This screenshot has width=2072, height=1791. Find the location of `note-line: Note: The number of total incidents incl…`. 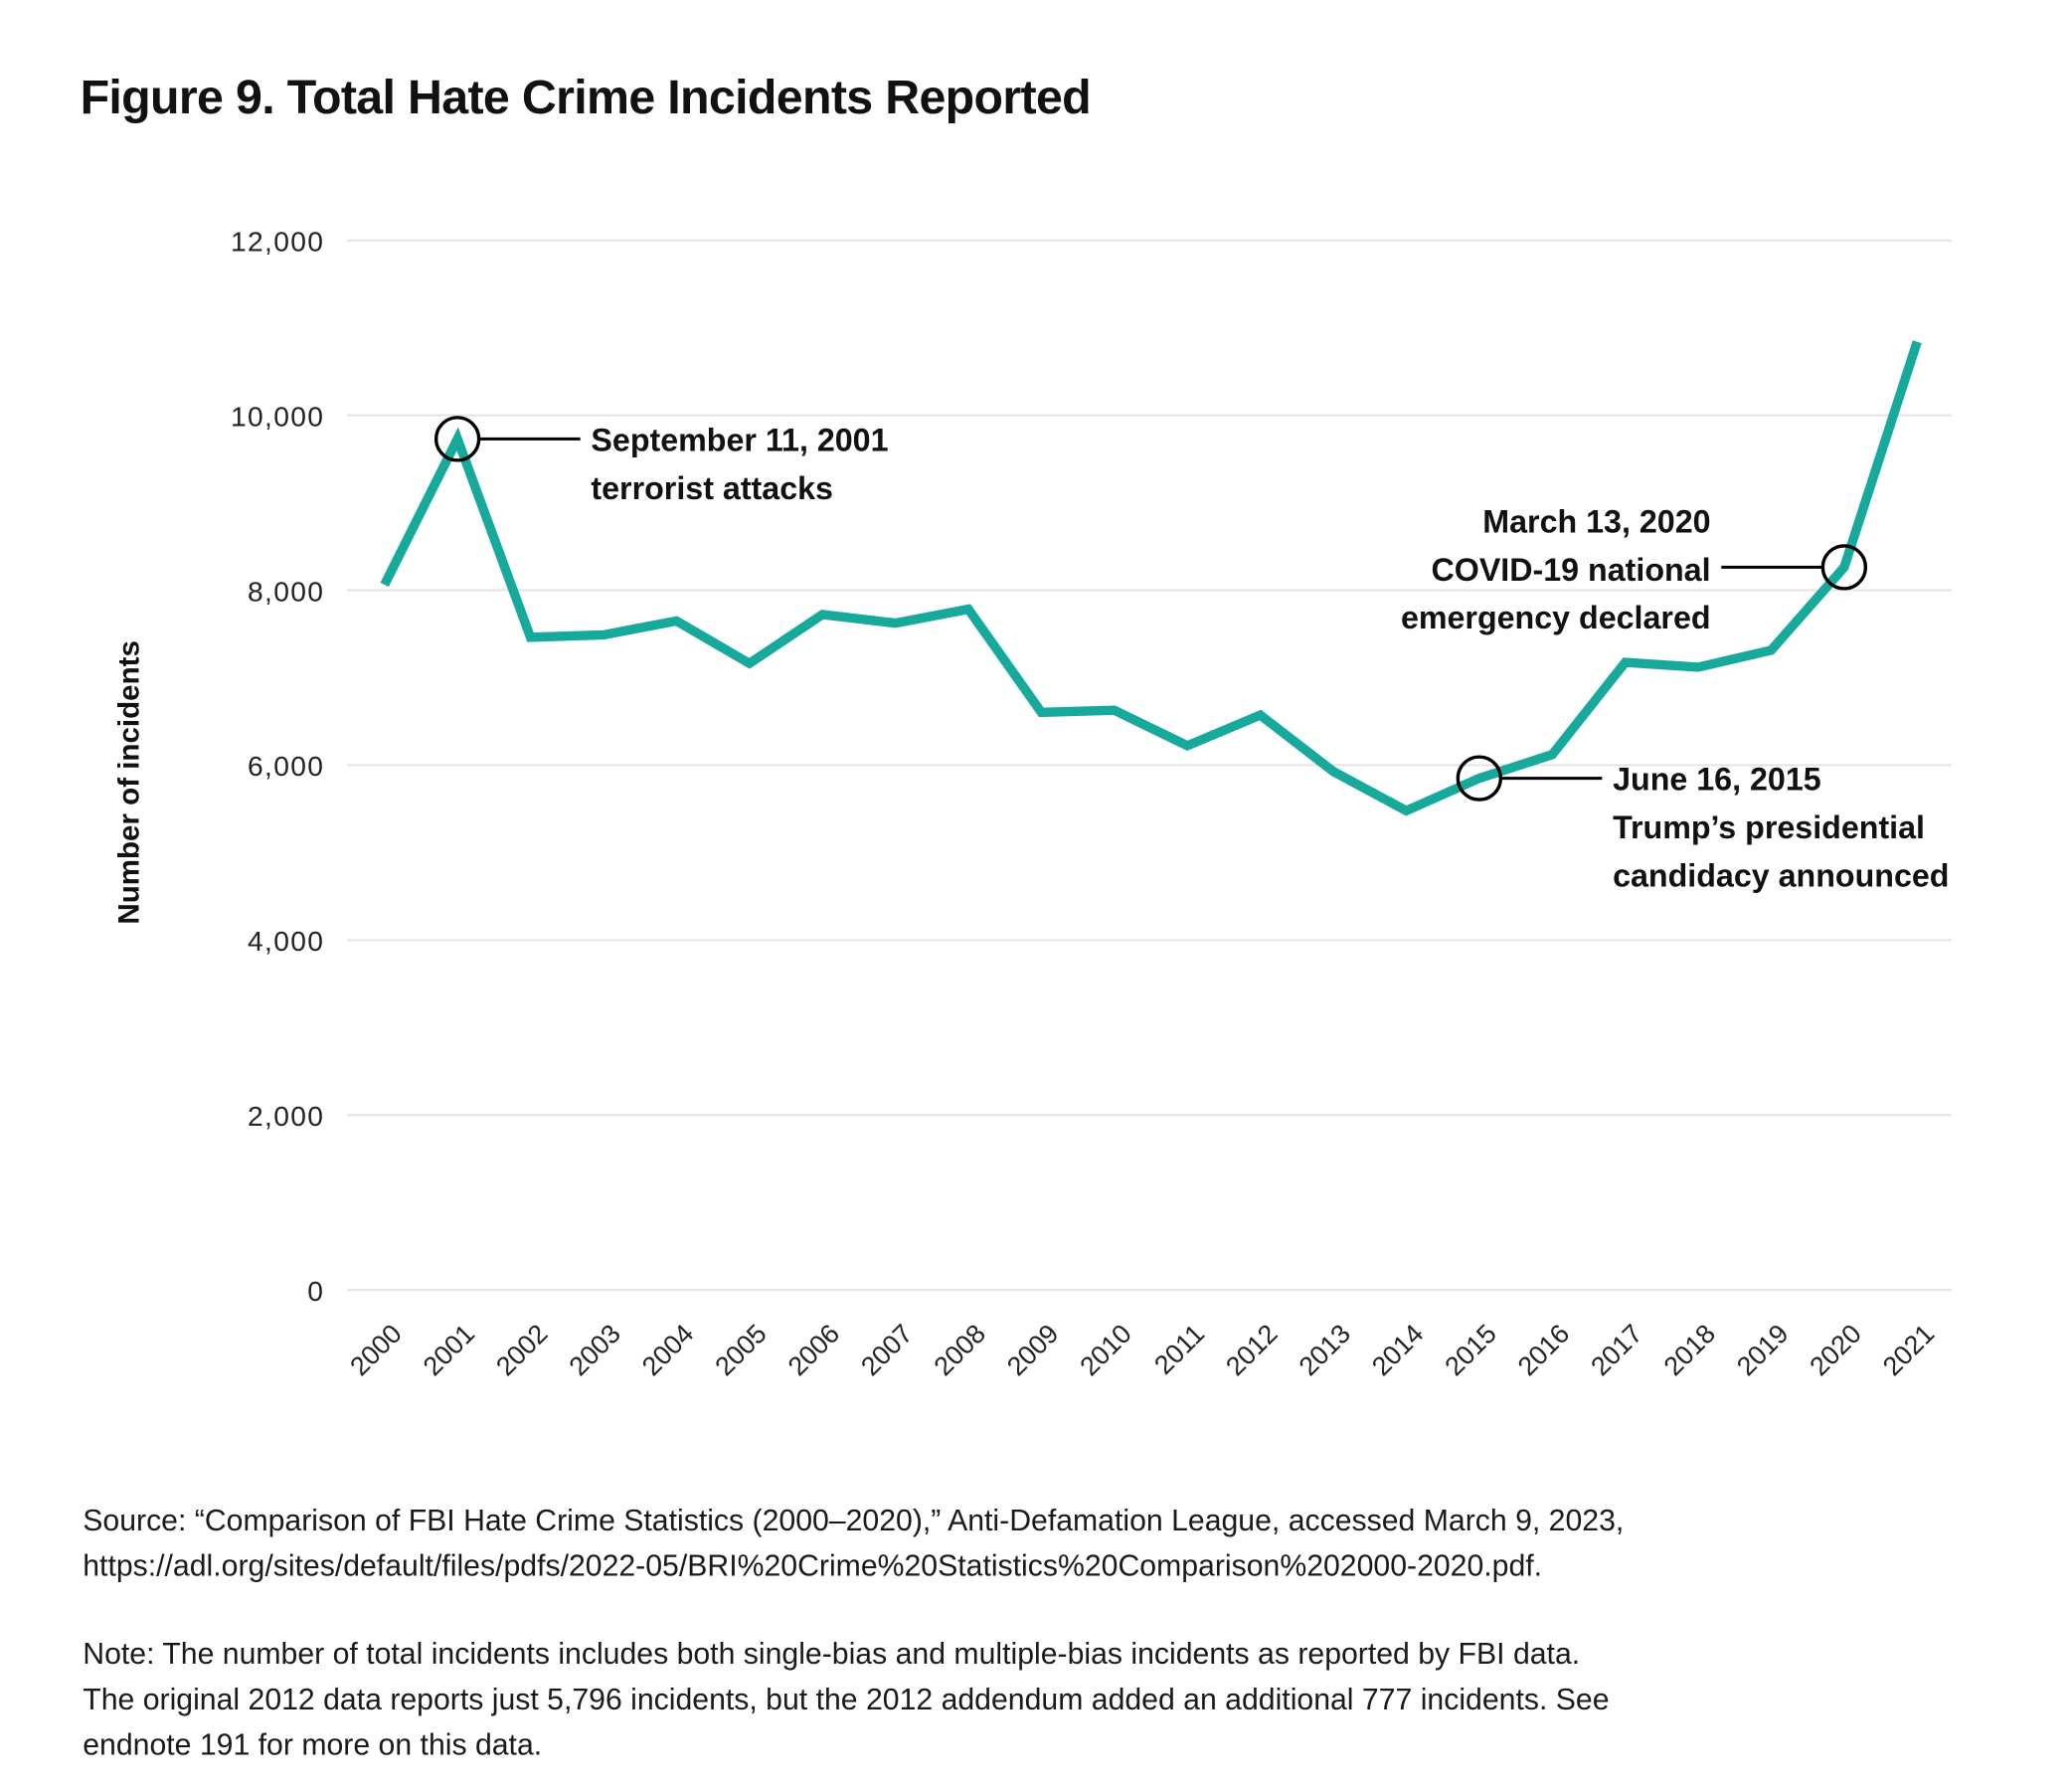

note-line: Note: The number of total incidents incl… is located at coordinates (846, 1655).